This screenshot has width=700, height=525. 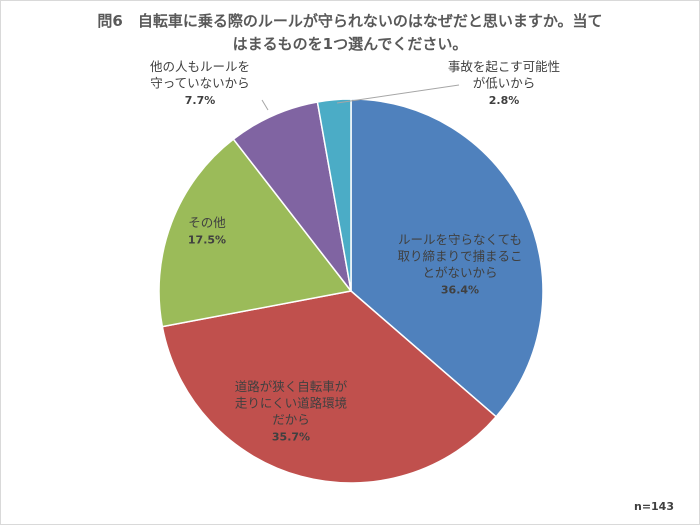 What do you see at coordinates (199, 83) in the screenshot?
I see `slice-label-text: 守っていないから` at bounding box center [199, 83].